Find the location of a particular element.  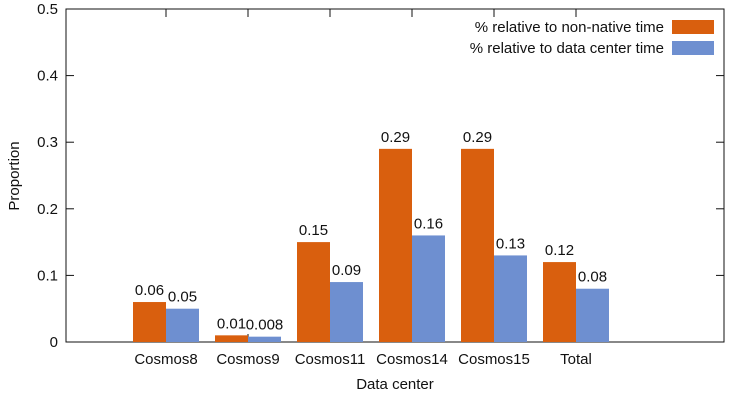

y-tick-label: 0.1 is located at coordinates (47, 275).